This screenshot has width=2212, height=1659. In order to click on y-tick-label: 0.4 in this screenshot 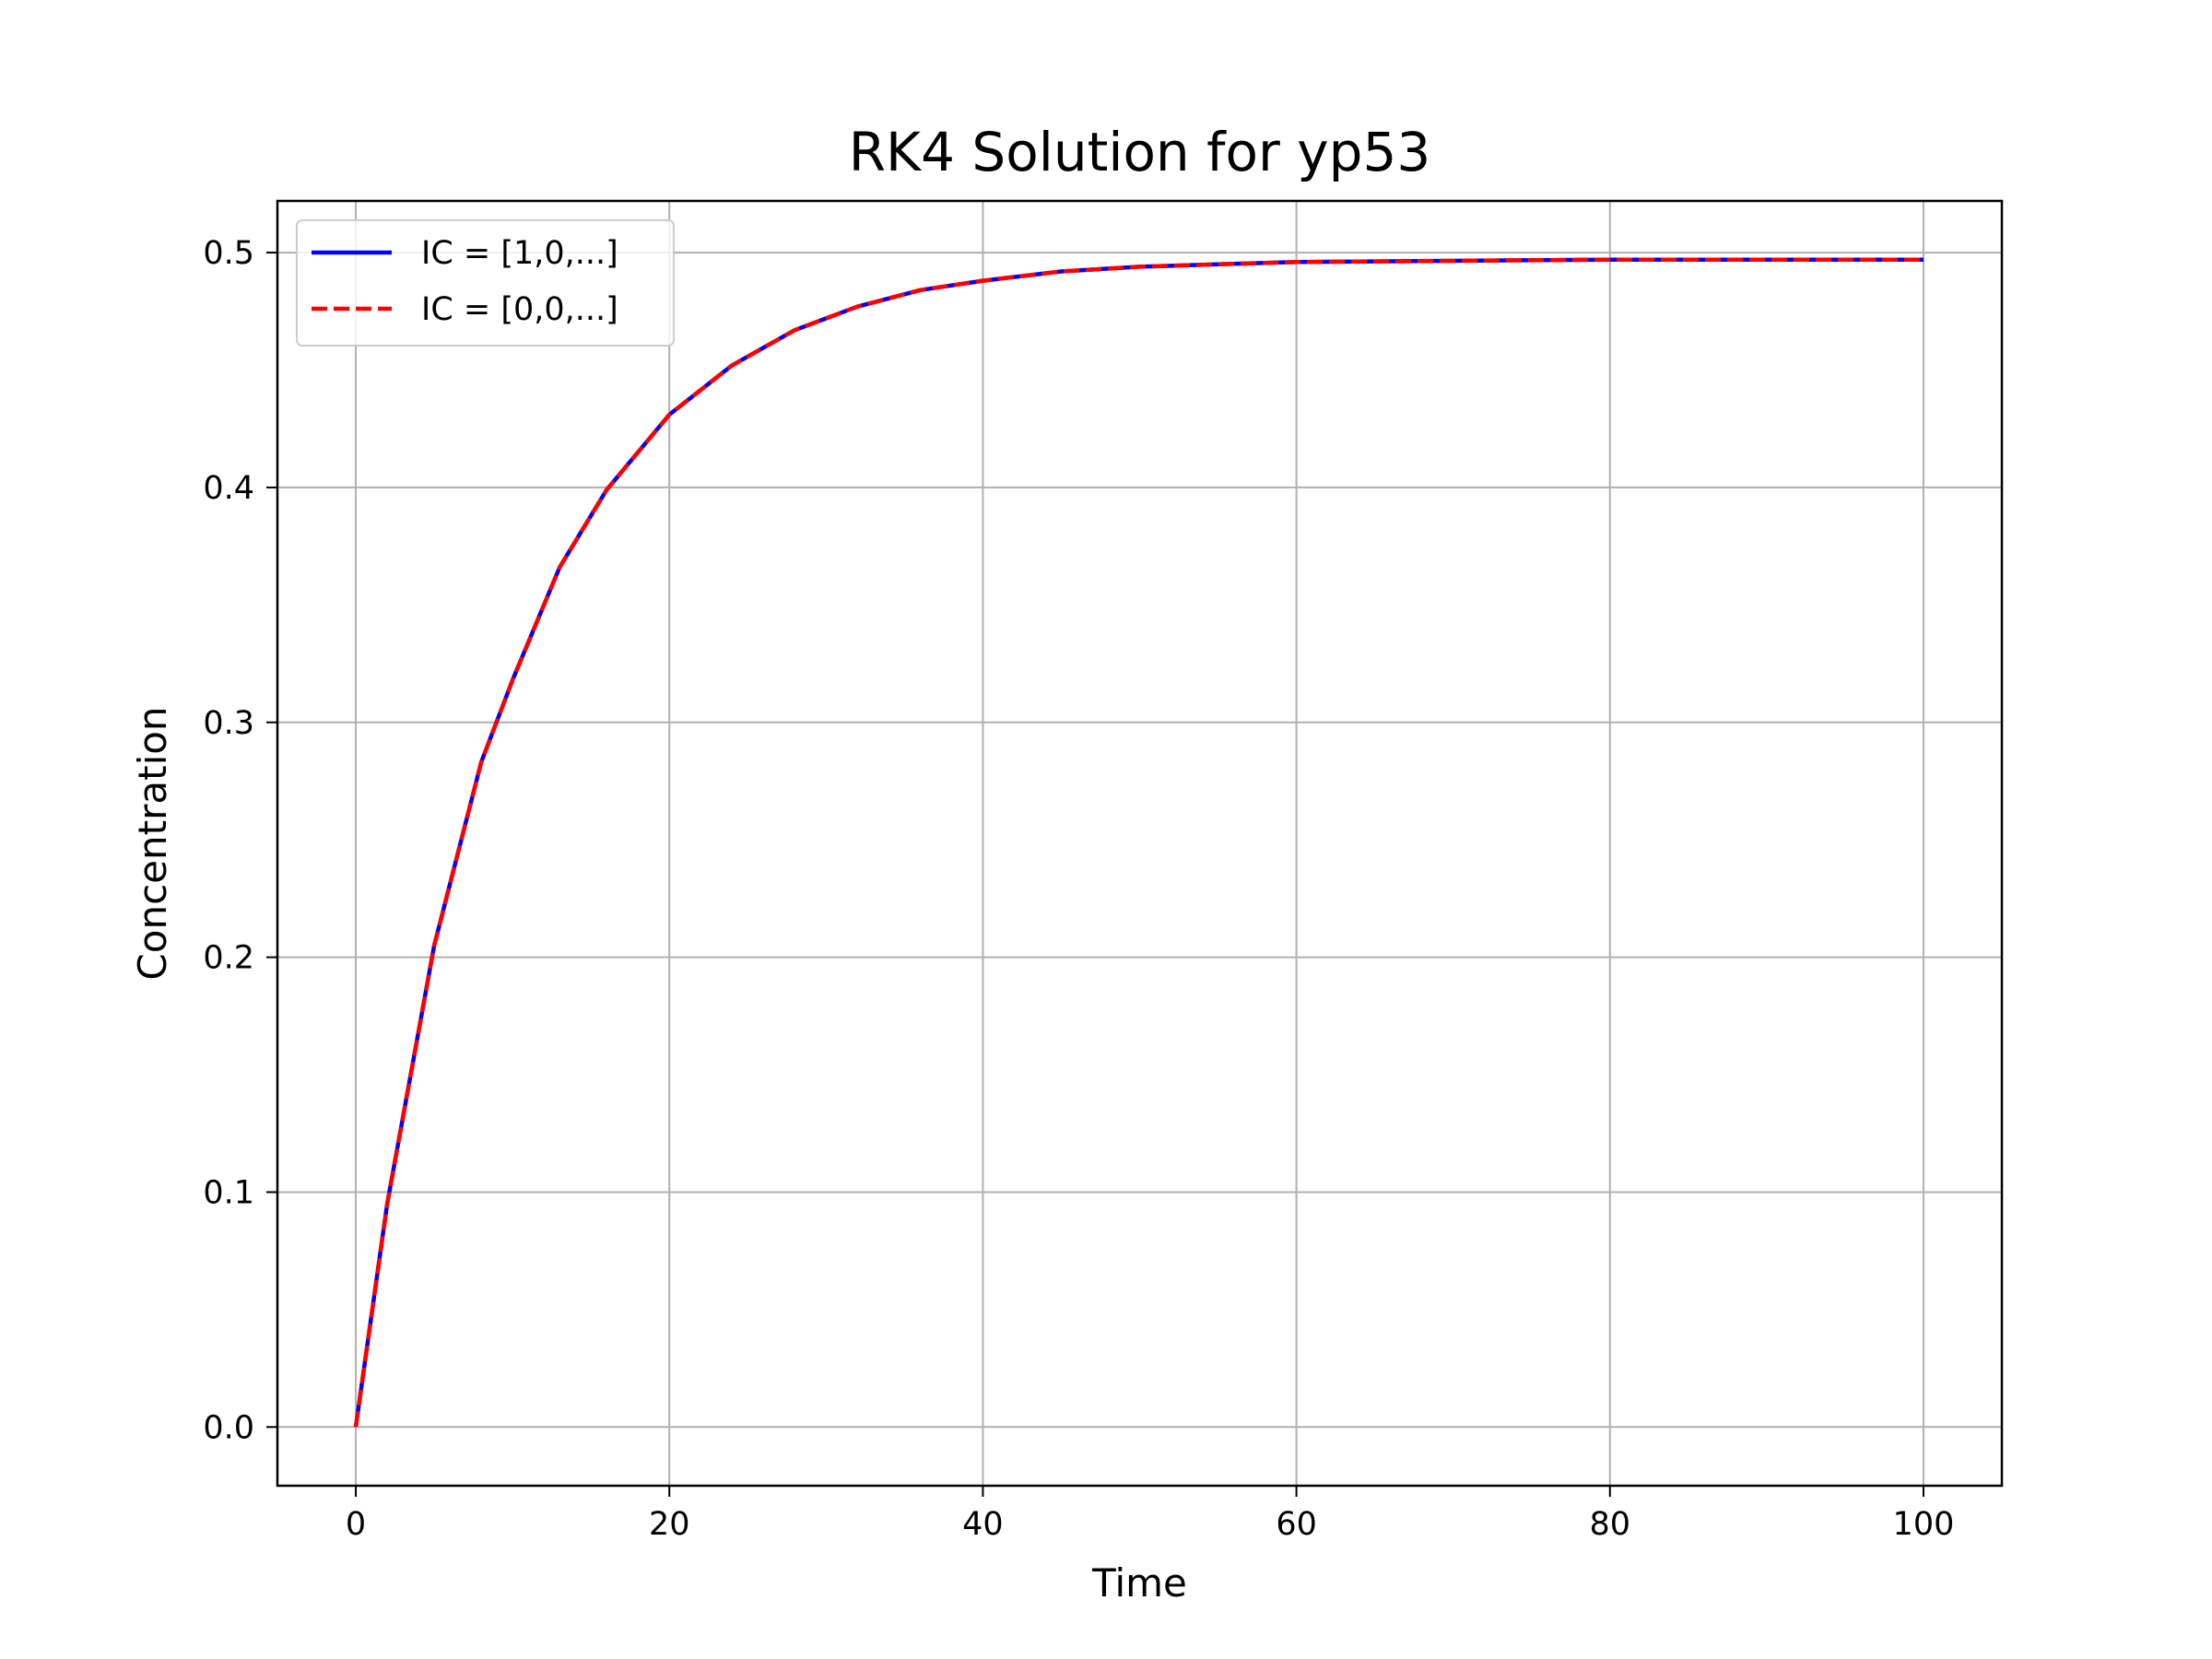, I will do `click(228, 488)`.